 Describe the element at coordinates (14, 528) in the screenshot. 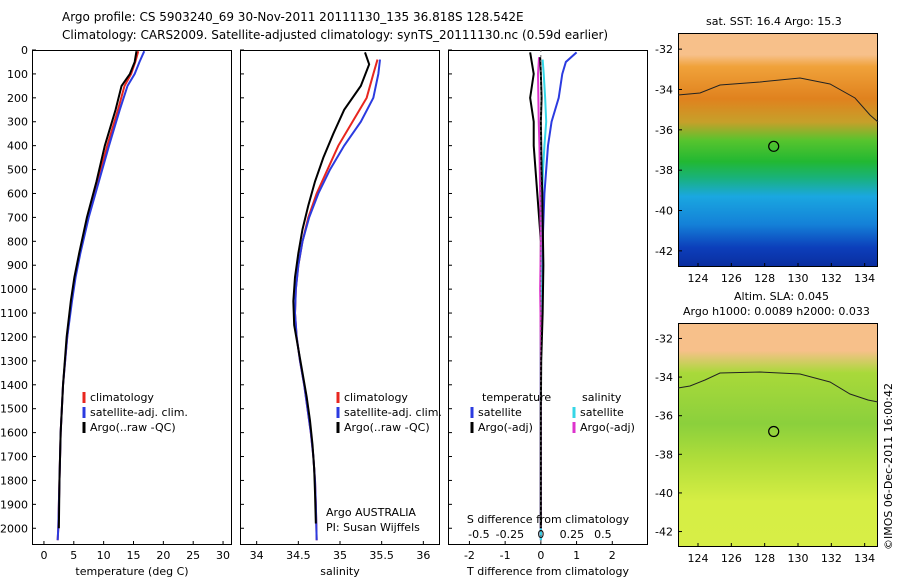

I see `depth-tick-label: 2000` at that location.